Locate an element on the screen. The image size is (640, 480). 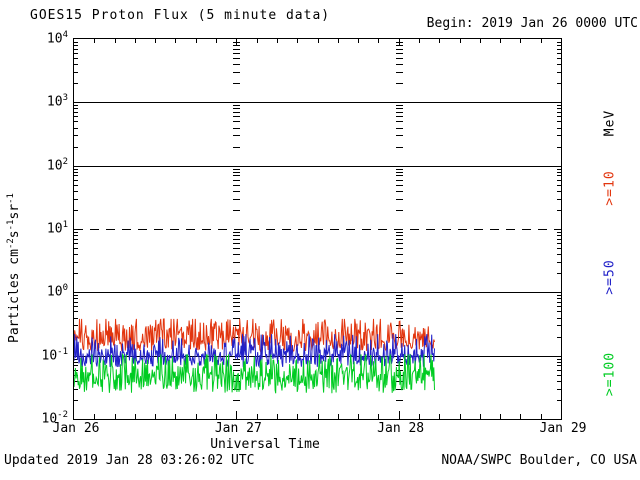
gridline-1e3 is located at coordinates (317, 102).